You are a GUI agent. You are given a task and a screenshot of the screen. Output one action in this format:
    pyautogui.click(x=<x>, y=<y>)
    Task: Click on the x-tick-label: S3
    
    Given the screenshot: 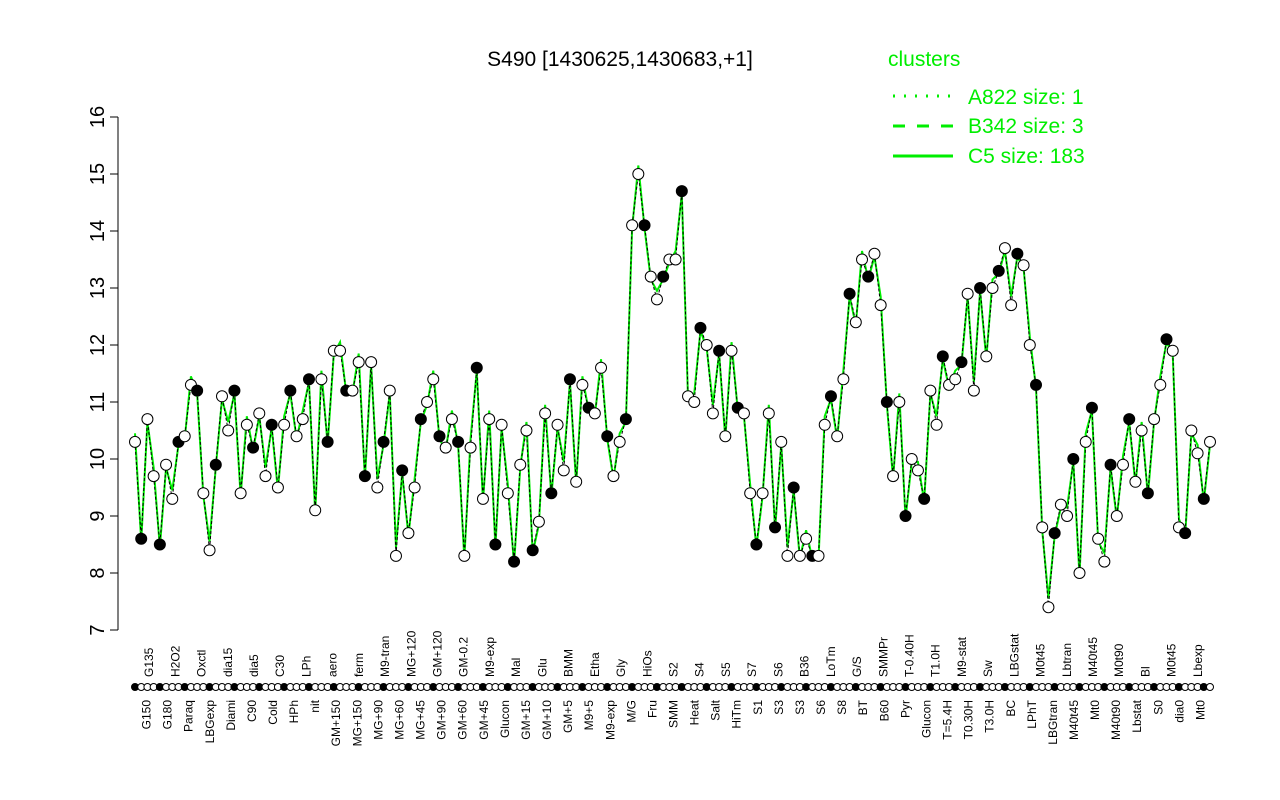 What is the action you would take?
    pyautogui.click(x=800, y=707)
    